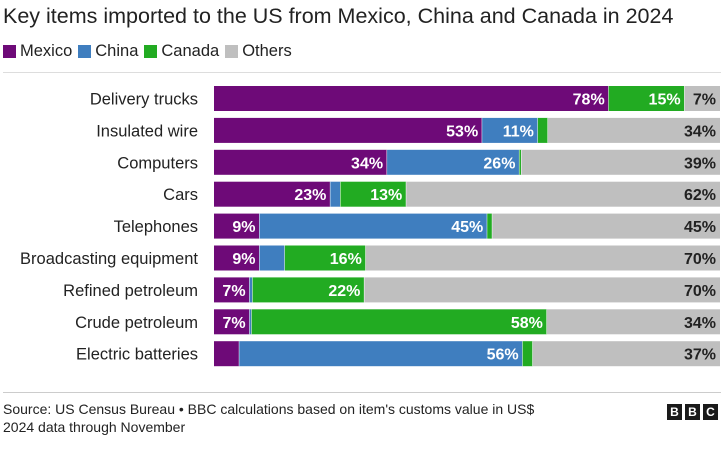 The width and height of the screenshot is (724, 449). Describe the element at coordinates (250, 322) in the screenshot. I see `bar-crude-petroleum-china` at that location.